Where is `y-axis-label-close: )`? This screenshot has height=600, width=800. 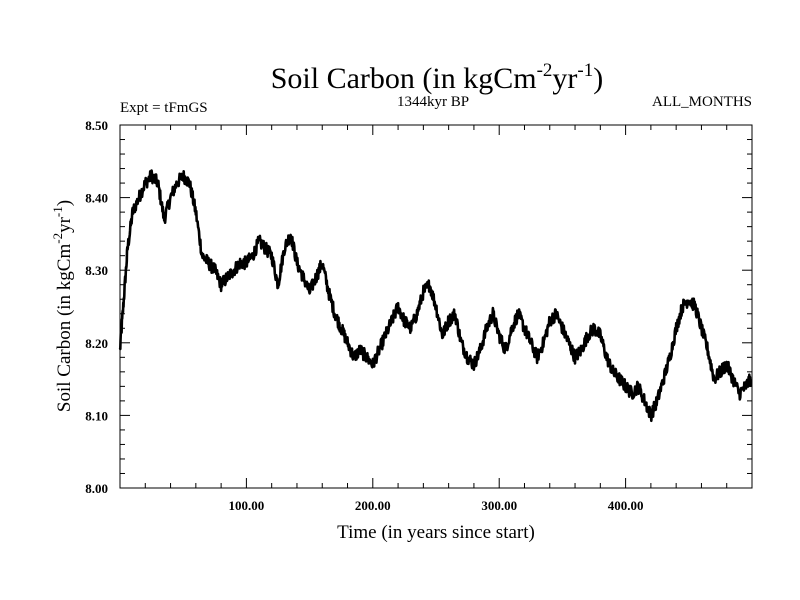
y-axis-label-close: ) is located at coordinates (64, 203).